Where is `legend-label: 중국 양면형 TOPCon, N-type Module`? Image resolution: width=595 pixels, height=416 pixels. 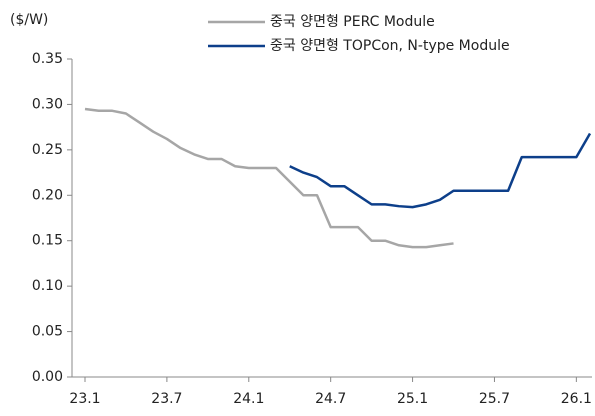
legend-label: 중국 양면형 TOPCon, N-type Module is located at coordinates (390, 46).